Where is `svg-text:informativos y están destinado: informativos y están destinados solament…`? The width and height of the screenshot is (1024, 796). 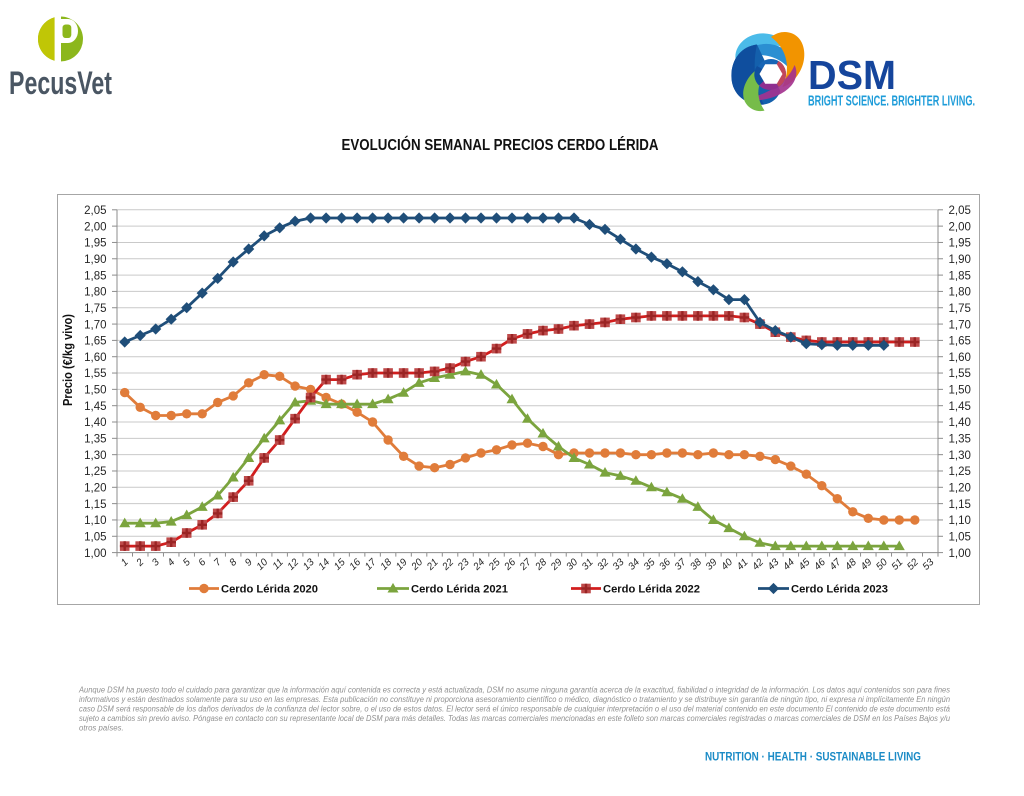 svg-text:informativos y están destinado: informativos y están destinados solament… is located at coordinates (514, 699).